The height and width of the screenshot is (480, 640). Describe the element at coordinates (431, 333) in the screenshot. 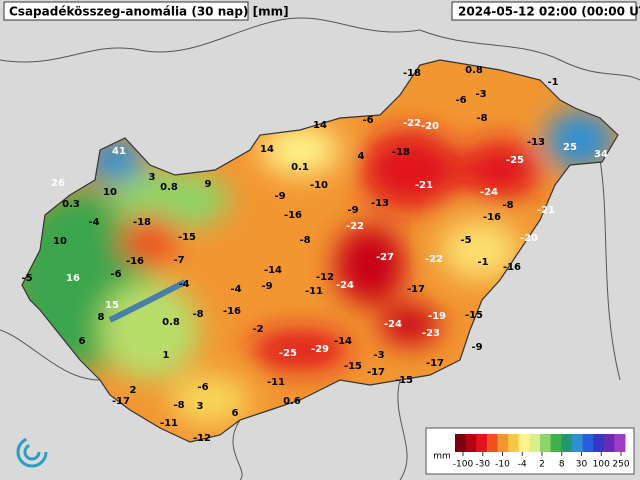

I see `station-value: -23` at that location.